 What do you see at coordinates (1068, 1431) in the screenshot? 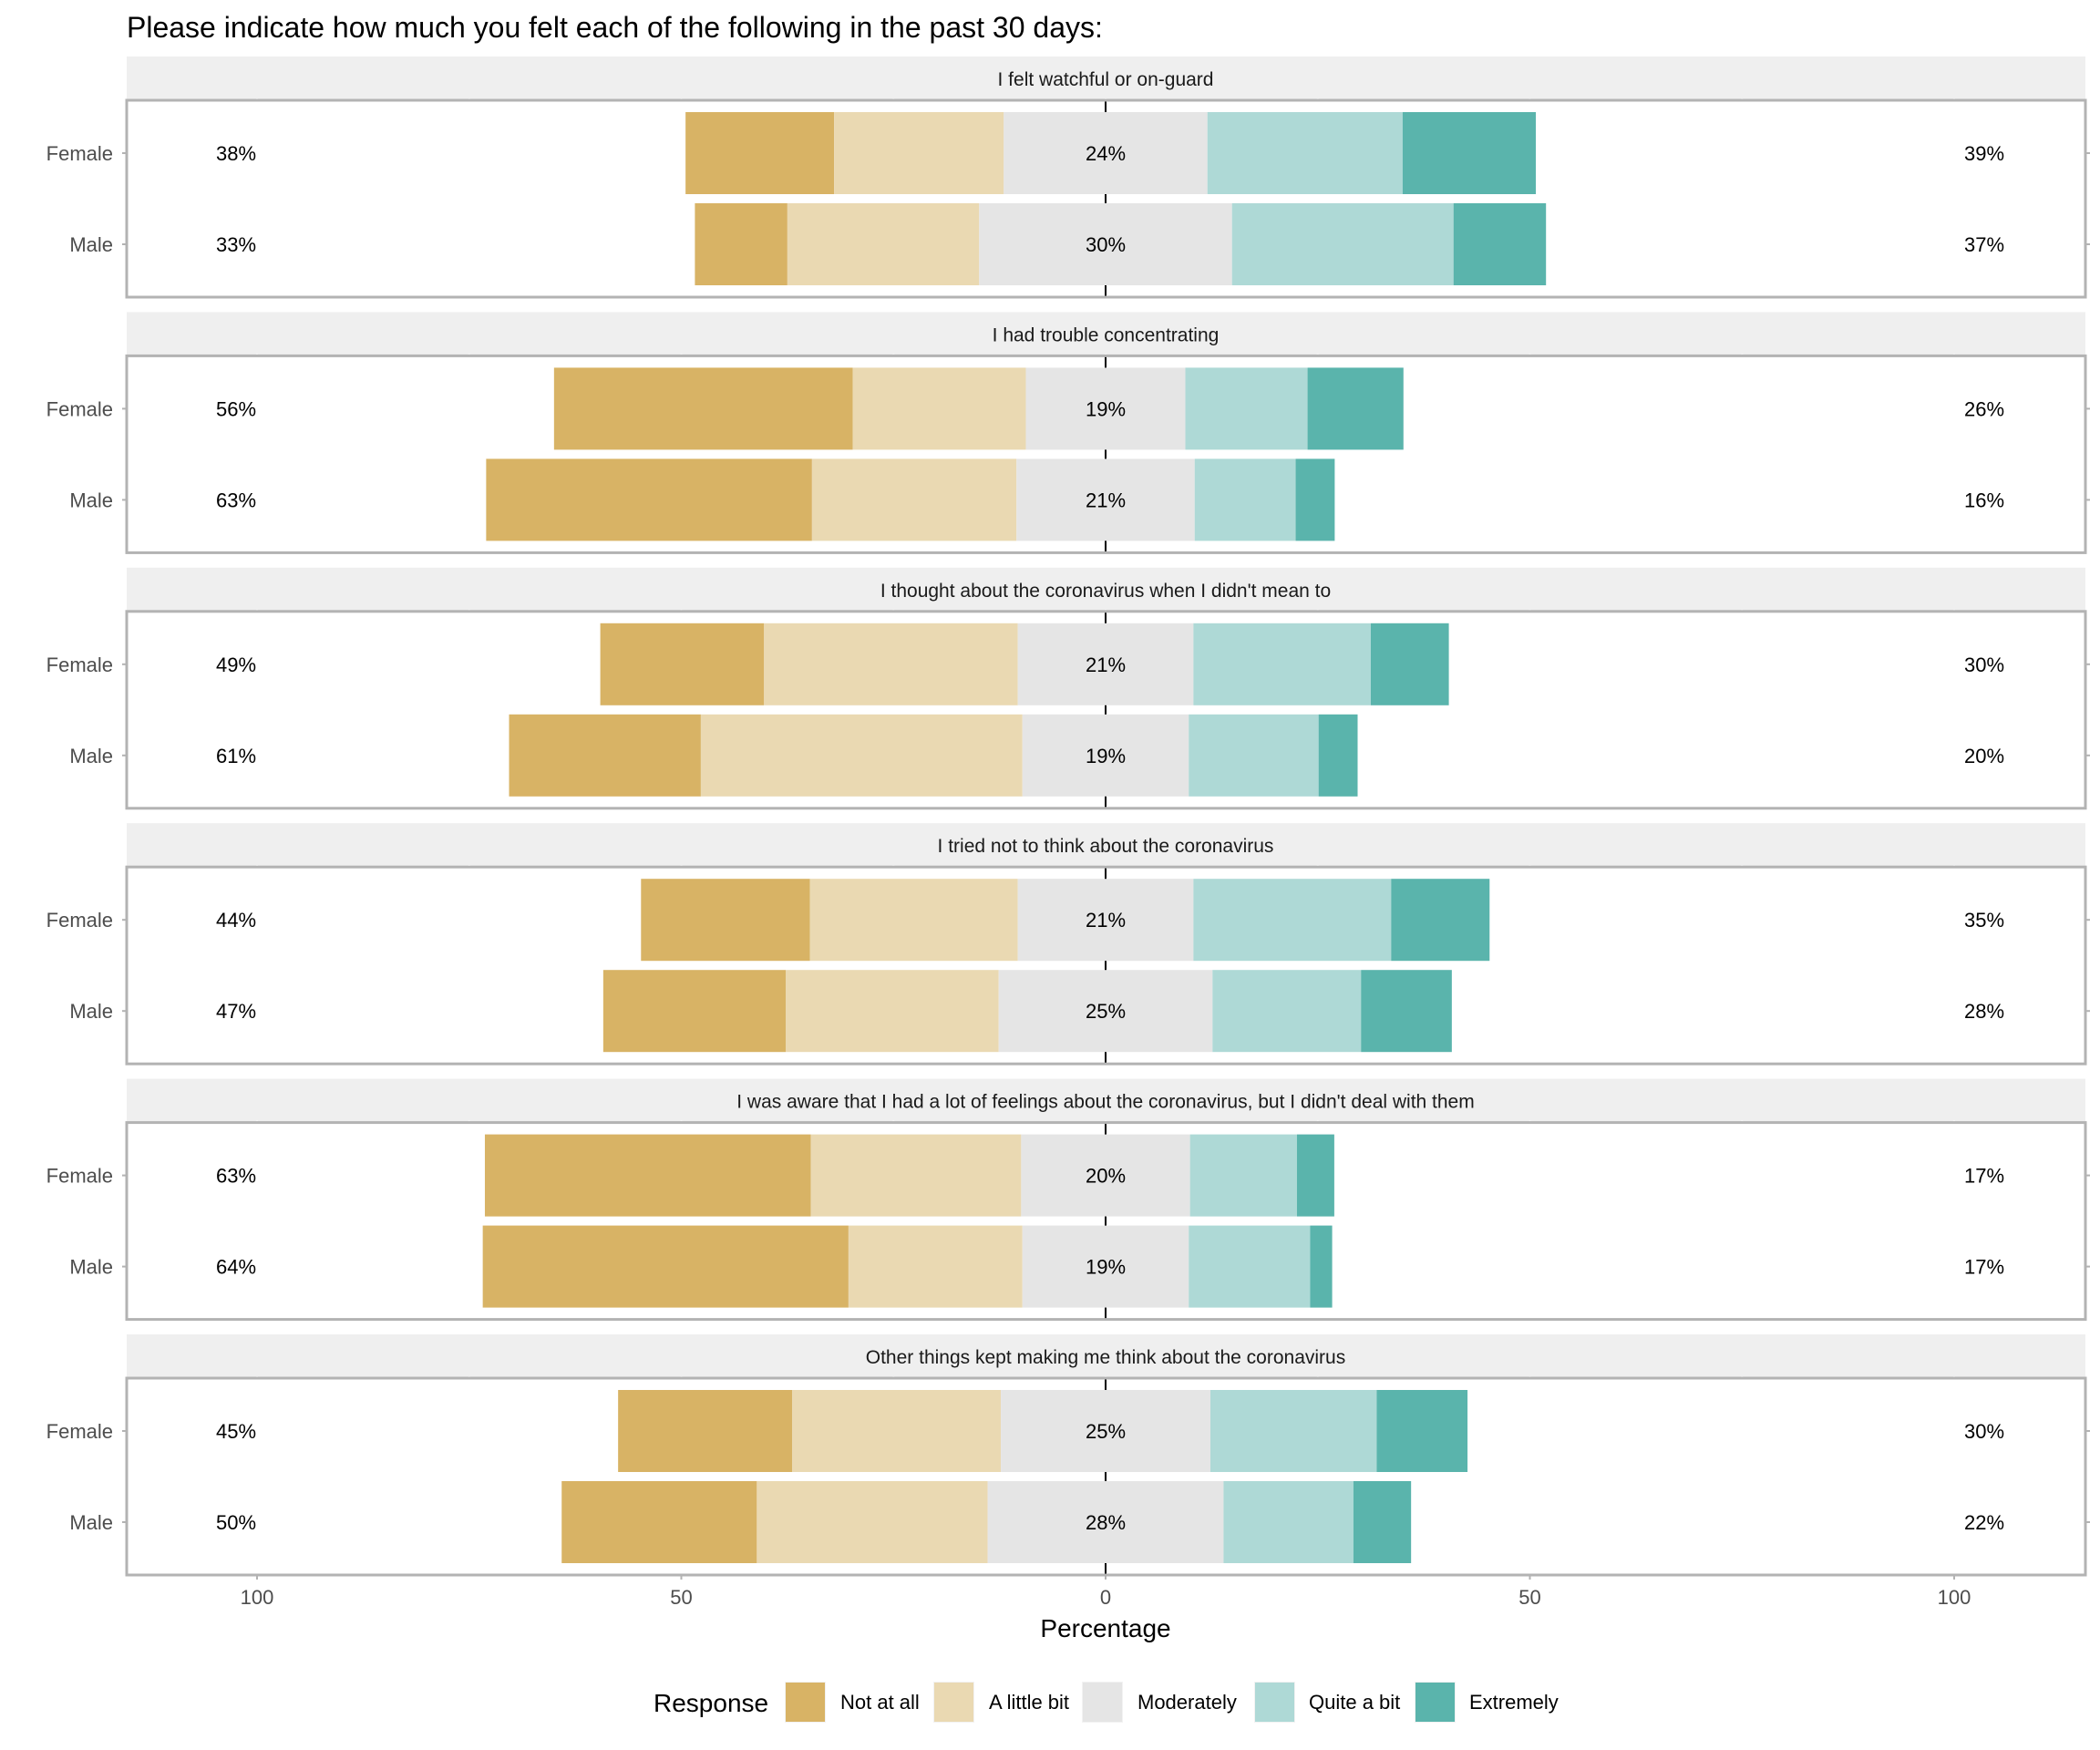
I see `bar-row: 45% 25% 30% Female` at bounding box center [1068, 1431].